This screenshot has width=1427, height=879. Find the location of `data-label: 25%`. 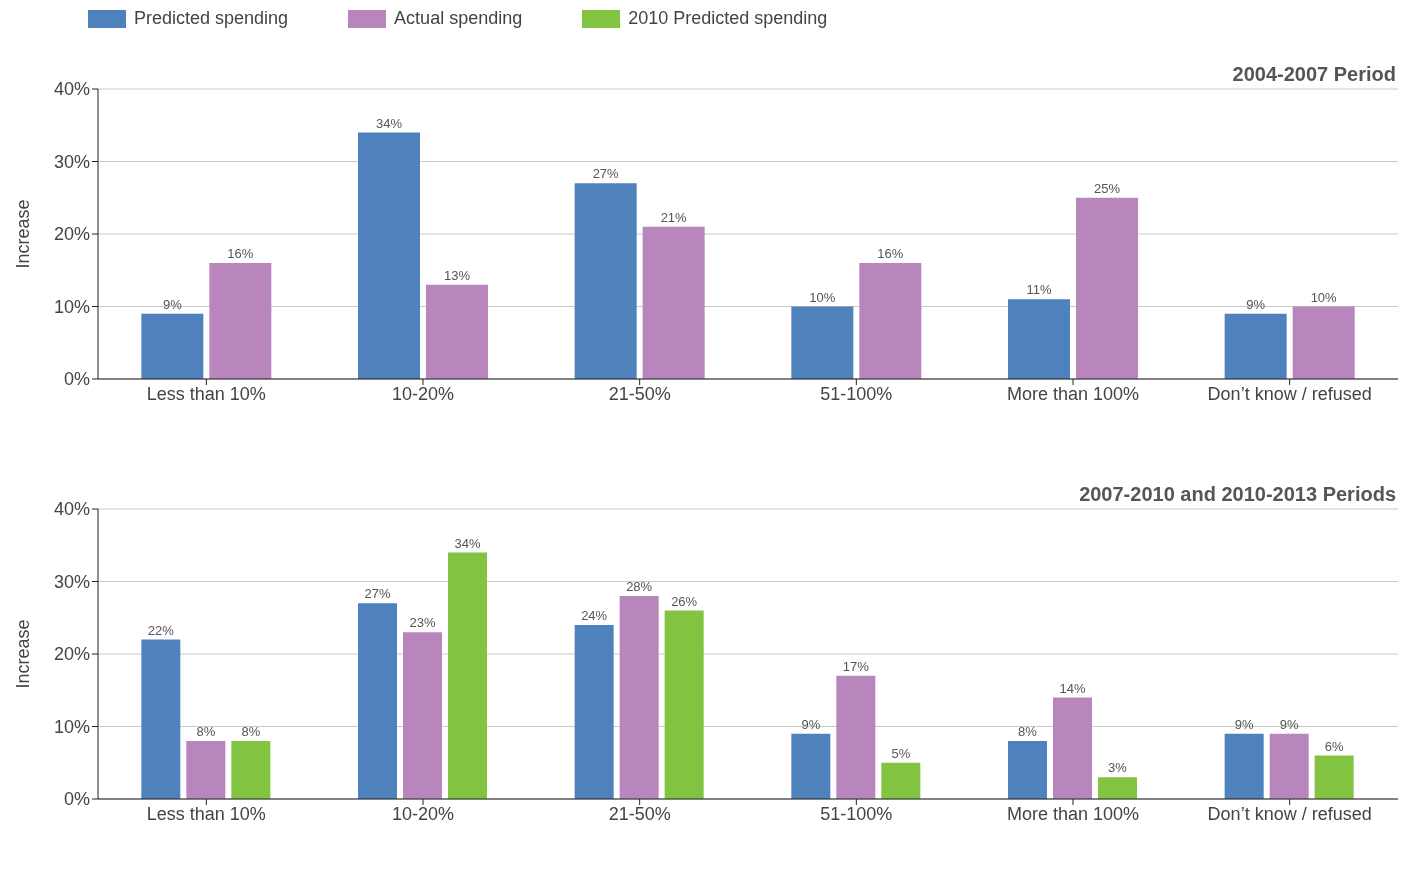

data-label: 25% is located at coordinates (1107, 188).